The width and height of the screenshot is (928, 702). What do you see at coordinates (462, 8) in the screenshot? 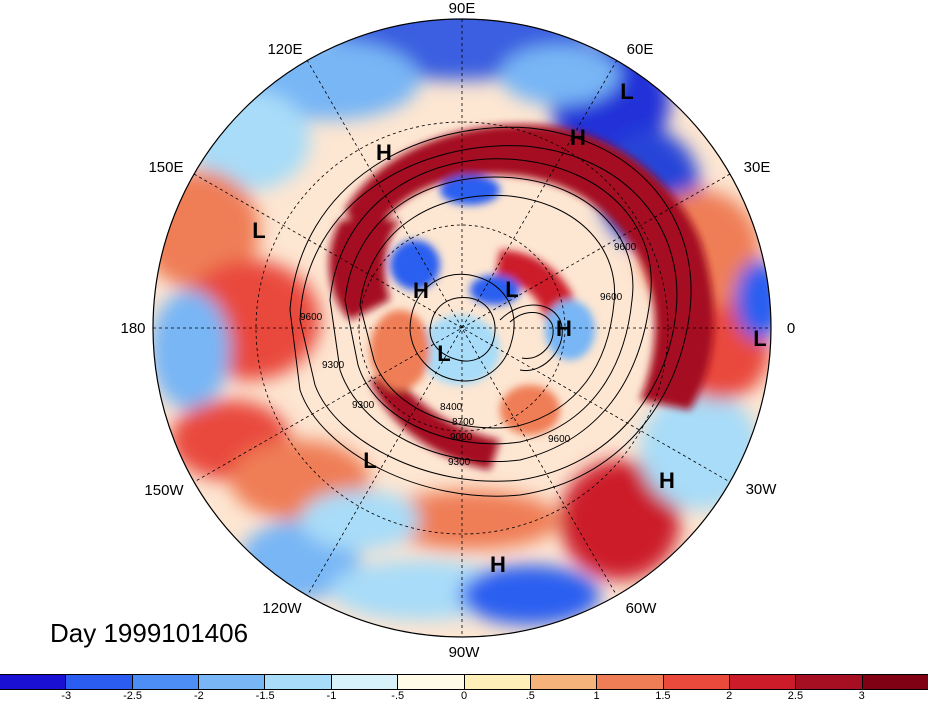
I see `lon-label-90e: 90E` at bounding box center [462, 8].